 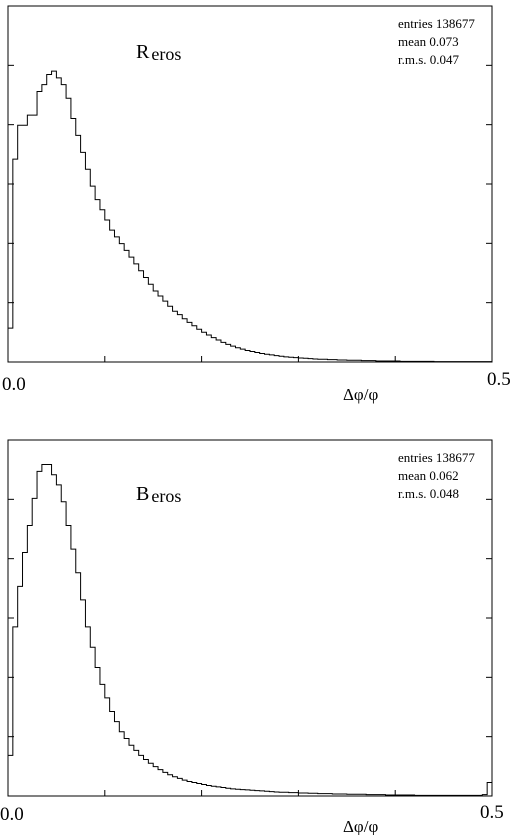 What do you see at coordinates (428, 475) in the screenshot?
I see `stats-mean: mean 0.062` at bounding box center [428, 475].